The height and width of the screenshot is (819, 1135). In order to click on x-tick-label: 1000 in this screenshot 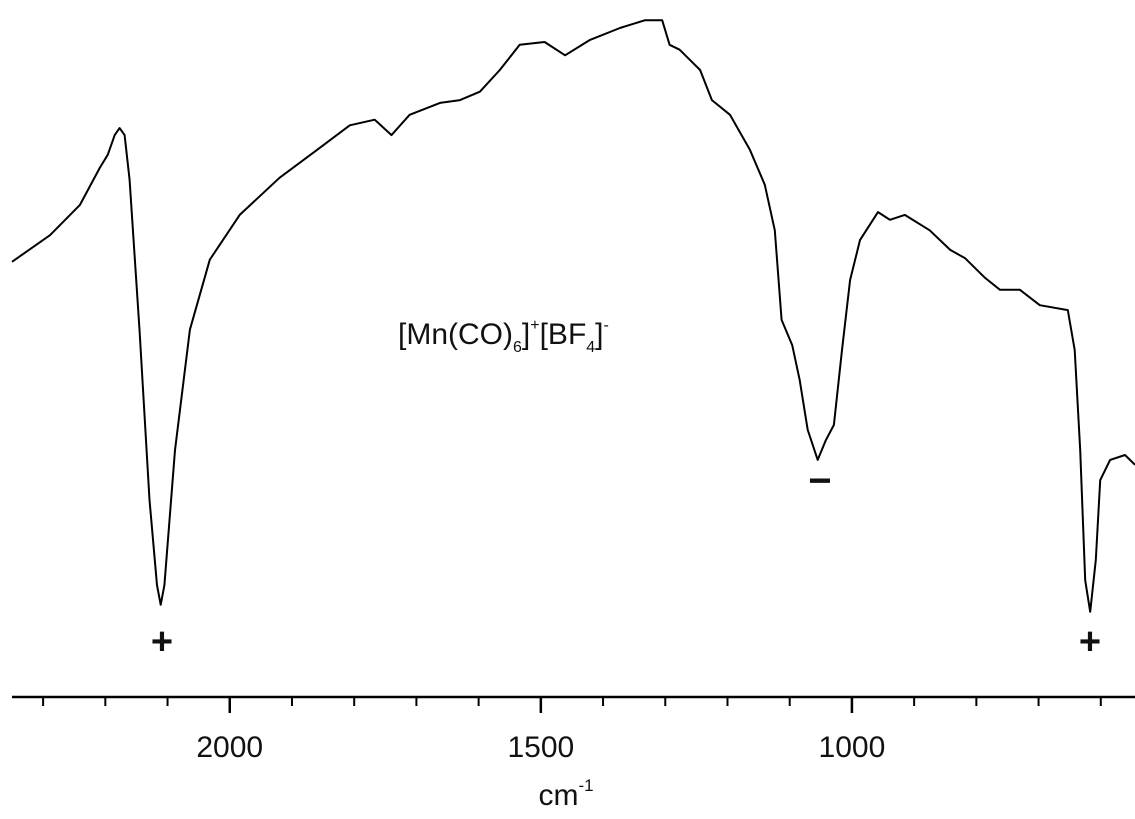, I will do `click(852, 747)`.